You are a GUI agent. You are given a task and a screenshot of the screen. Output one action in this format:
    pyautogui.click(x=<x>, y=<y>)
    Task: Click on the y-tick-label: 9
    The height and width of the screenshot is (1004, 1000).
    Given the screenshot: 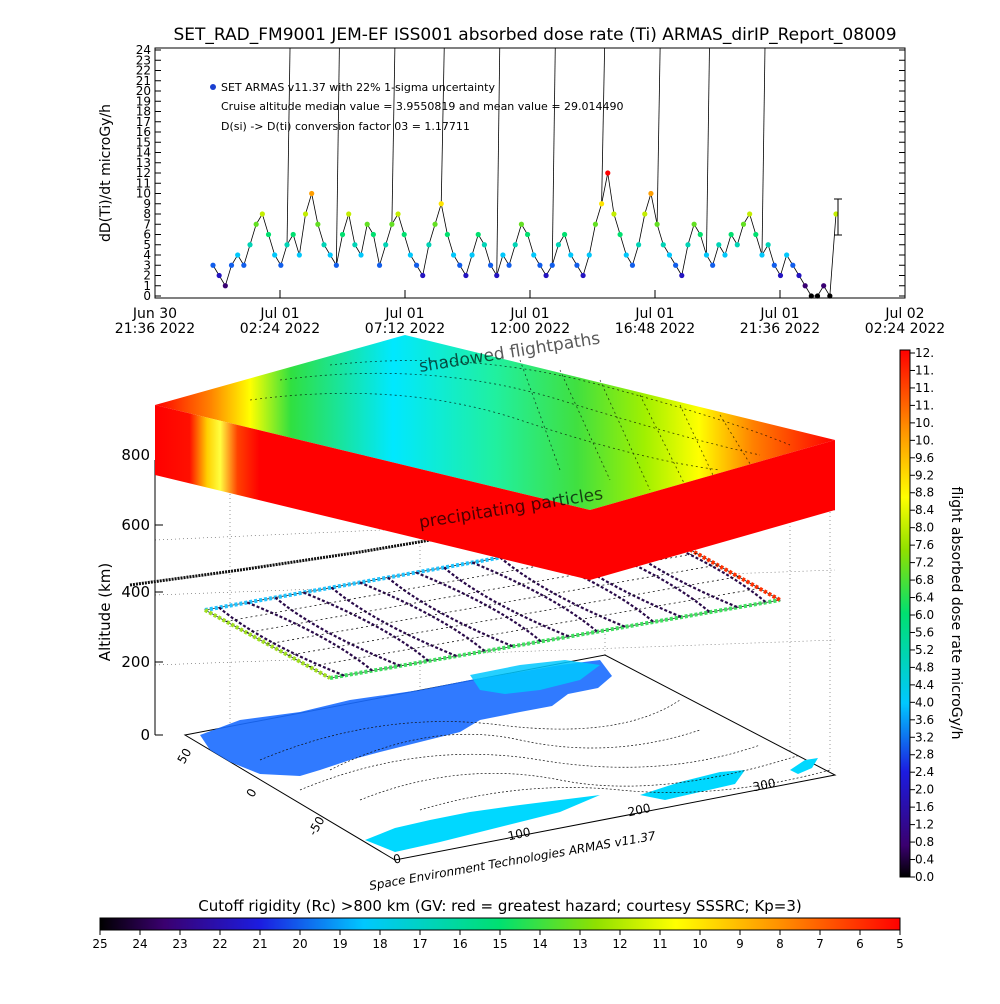 What is the action you would take?
    pyautogui.click(x=147, y=204)
    